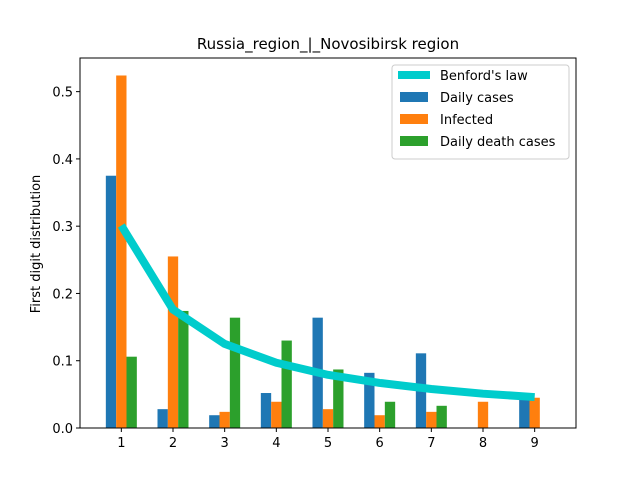 The height and width of the screenshot is (480, 640). What do you see at coordinates (328, 443) in the screenshot?
I see `x-tick-label-5: 5` at bounding box center [328, 443].